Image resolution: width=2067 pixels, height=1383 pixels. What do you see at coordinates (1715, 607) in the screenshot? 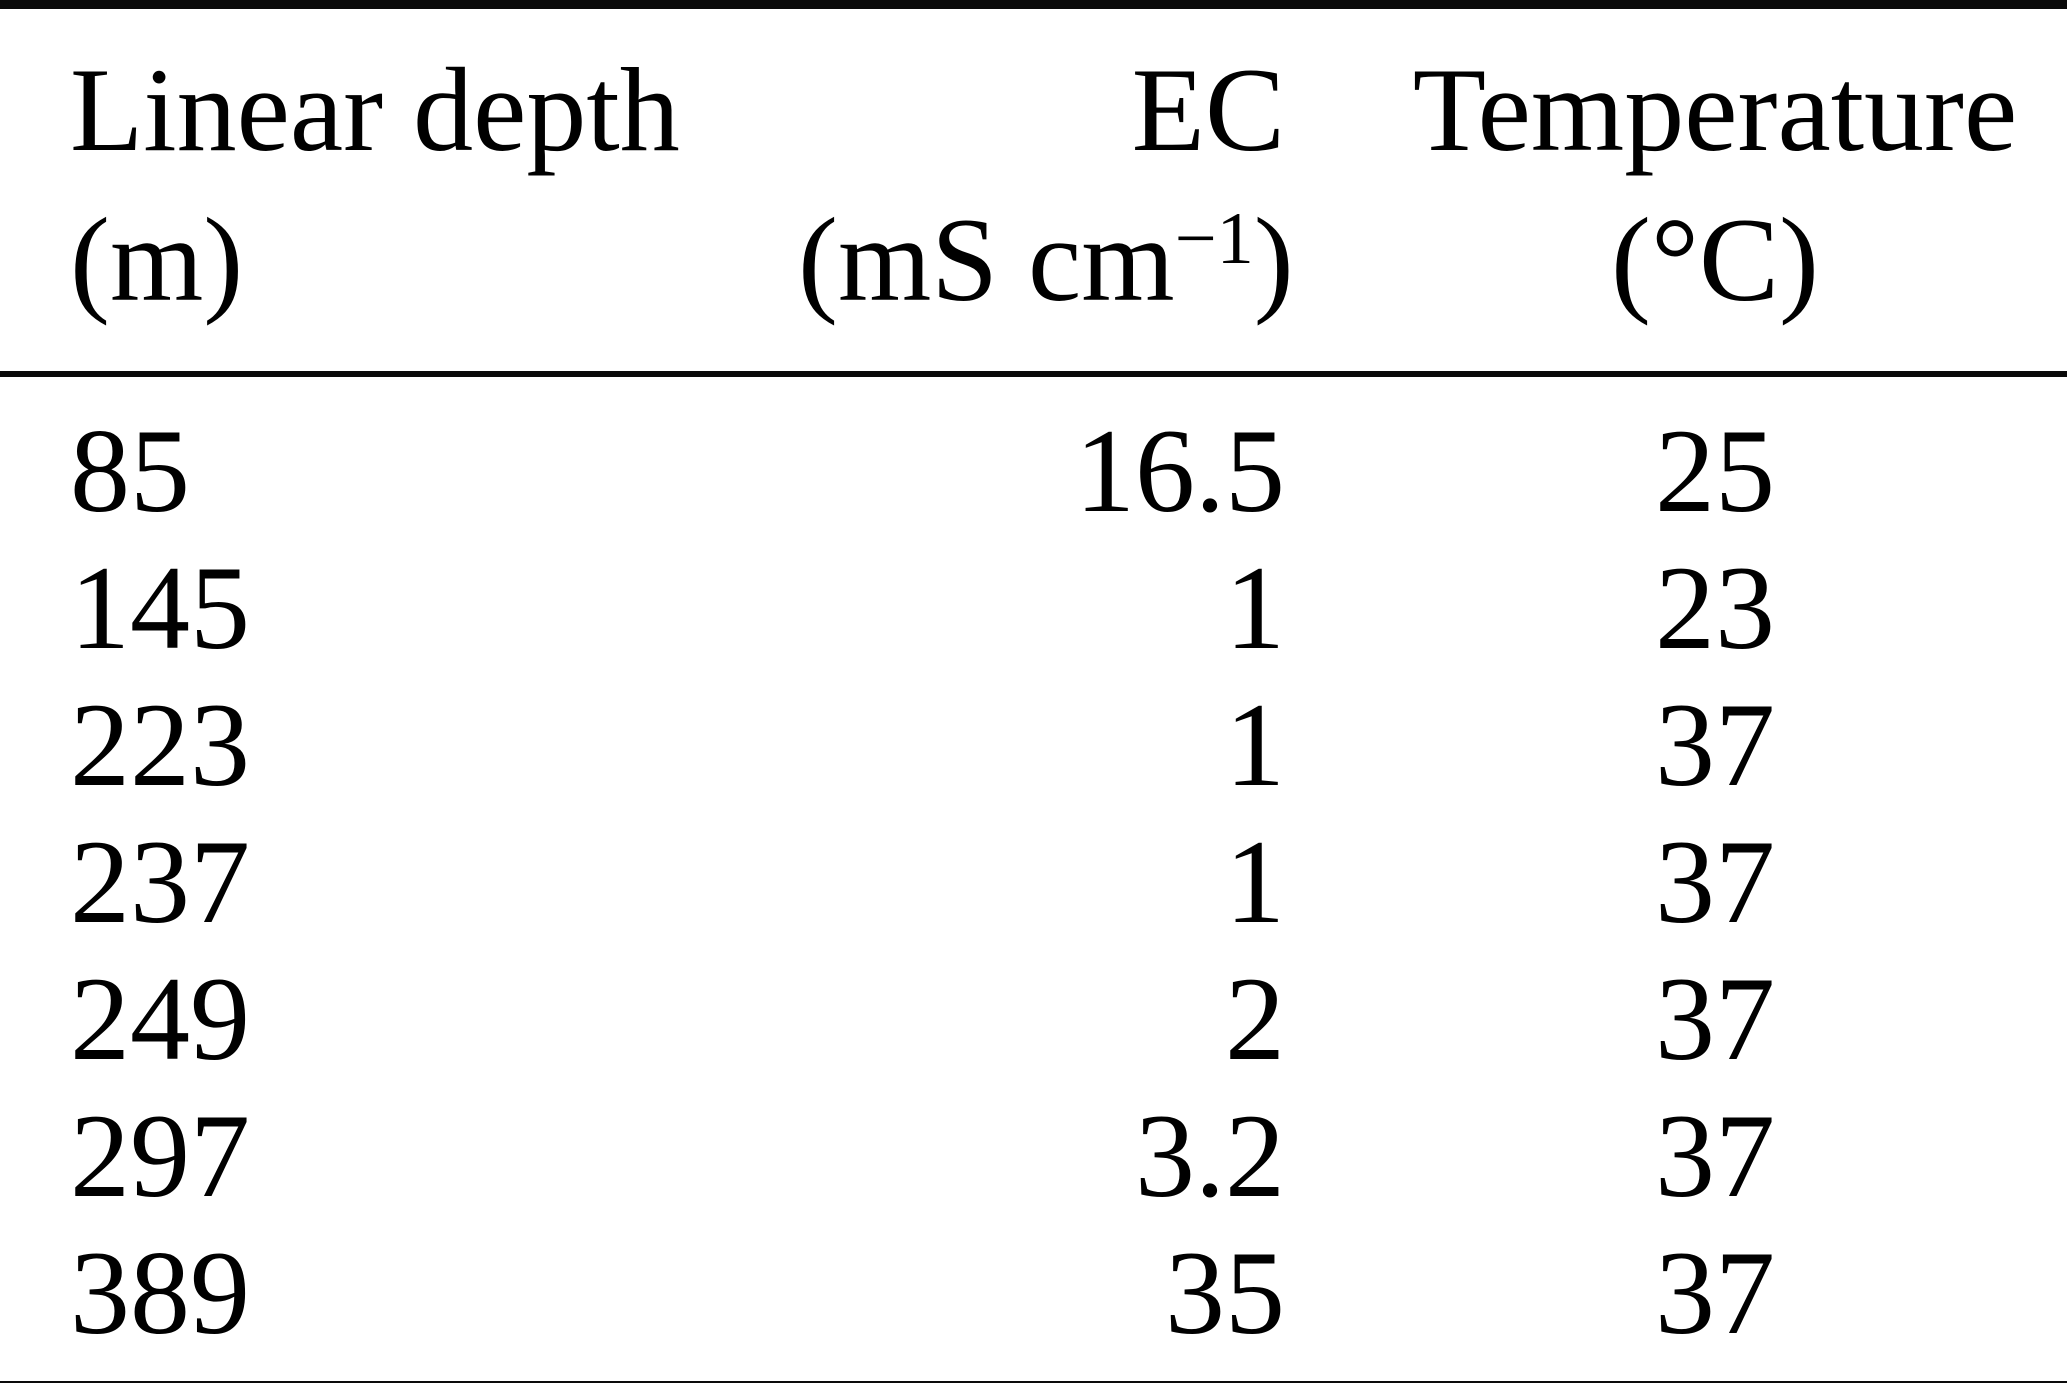
I see `cell-temperature: 23` at bounding box center [1715, 607].